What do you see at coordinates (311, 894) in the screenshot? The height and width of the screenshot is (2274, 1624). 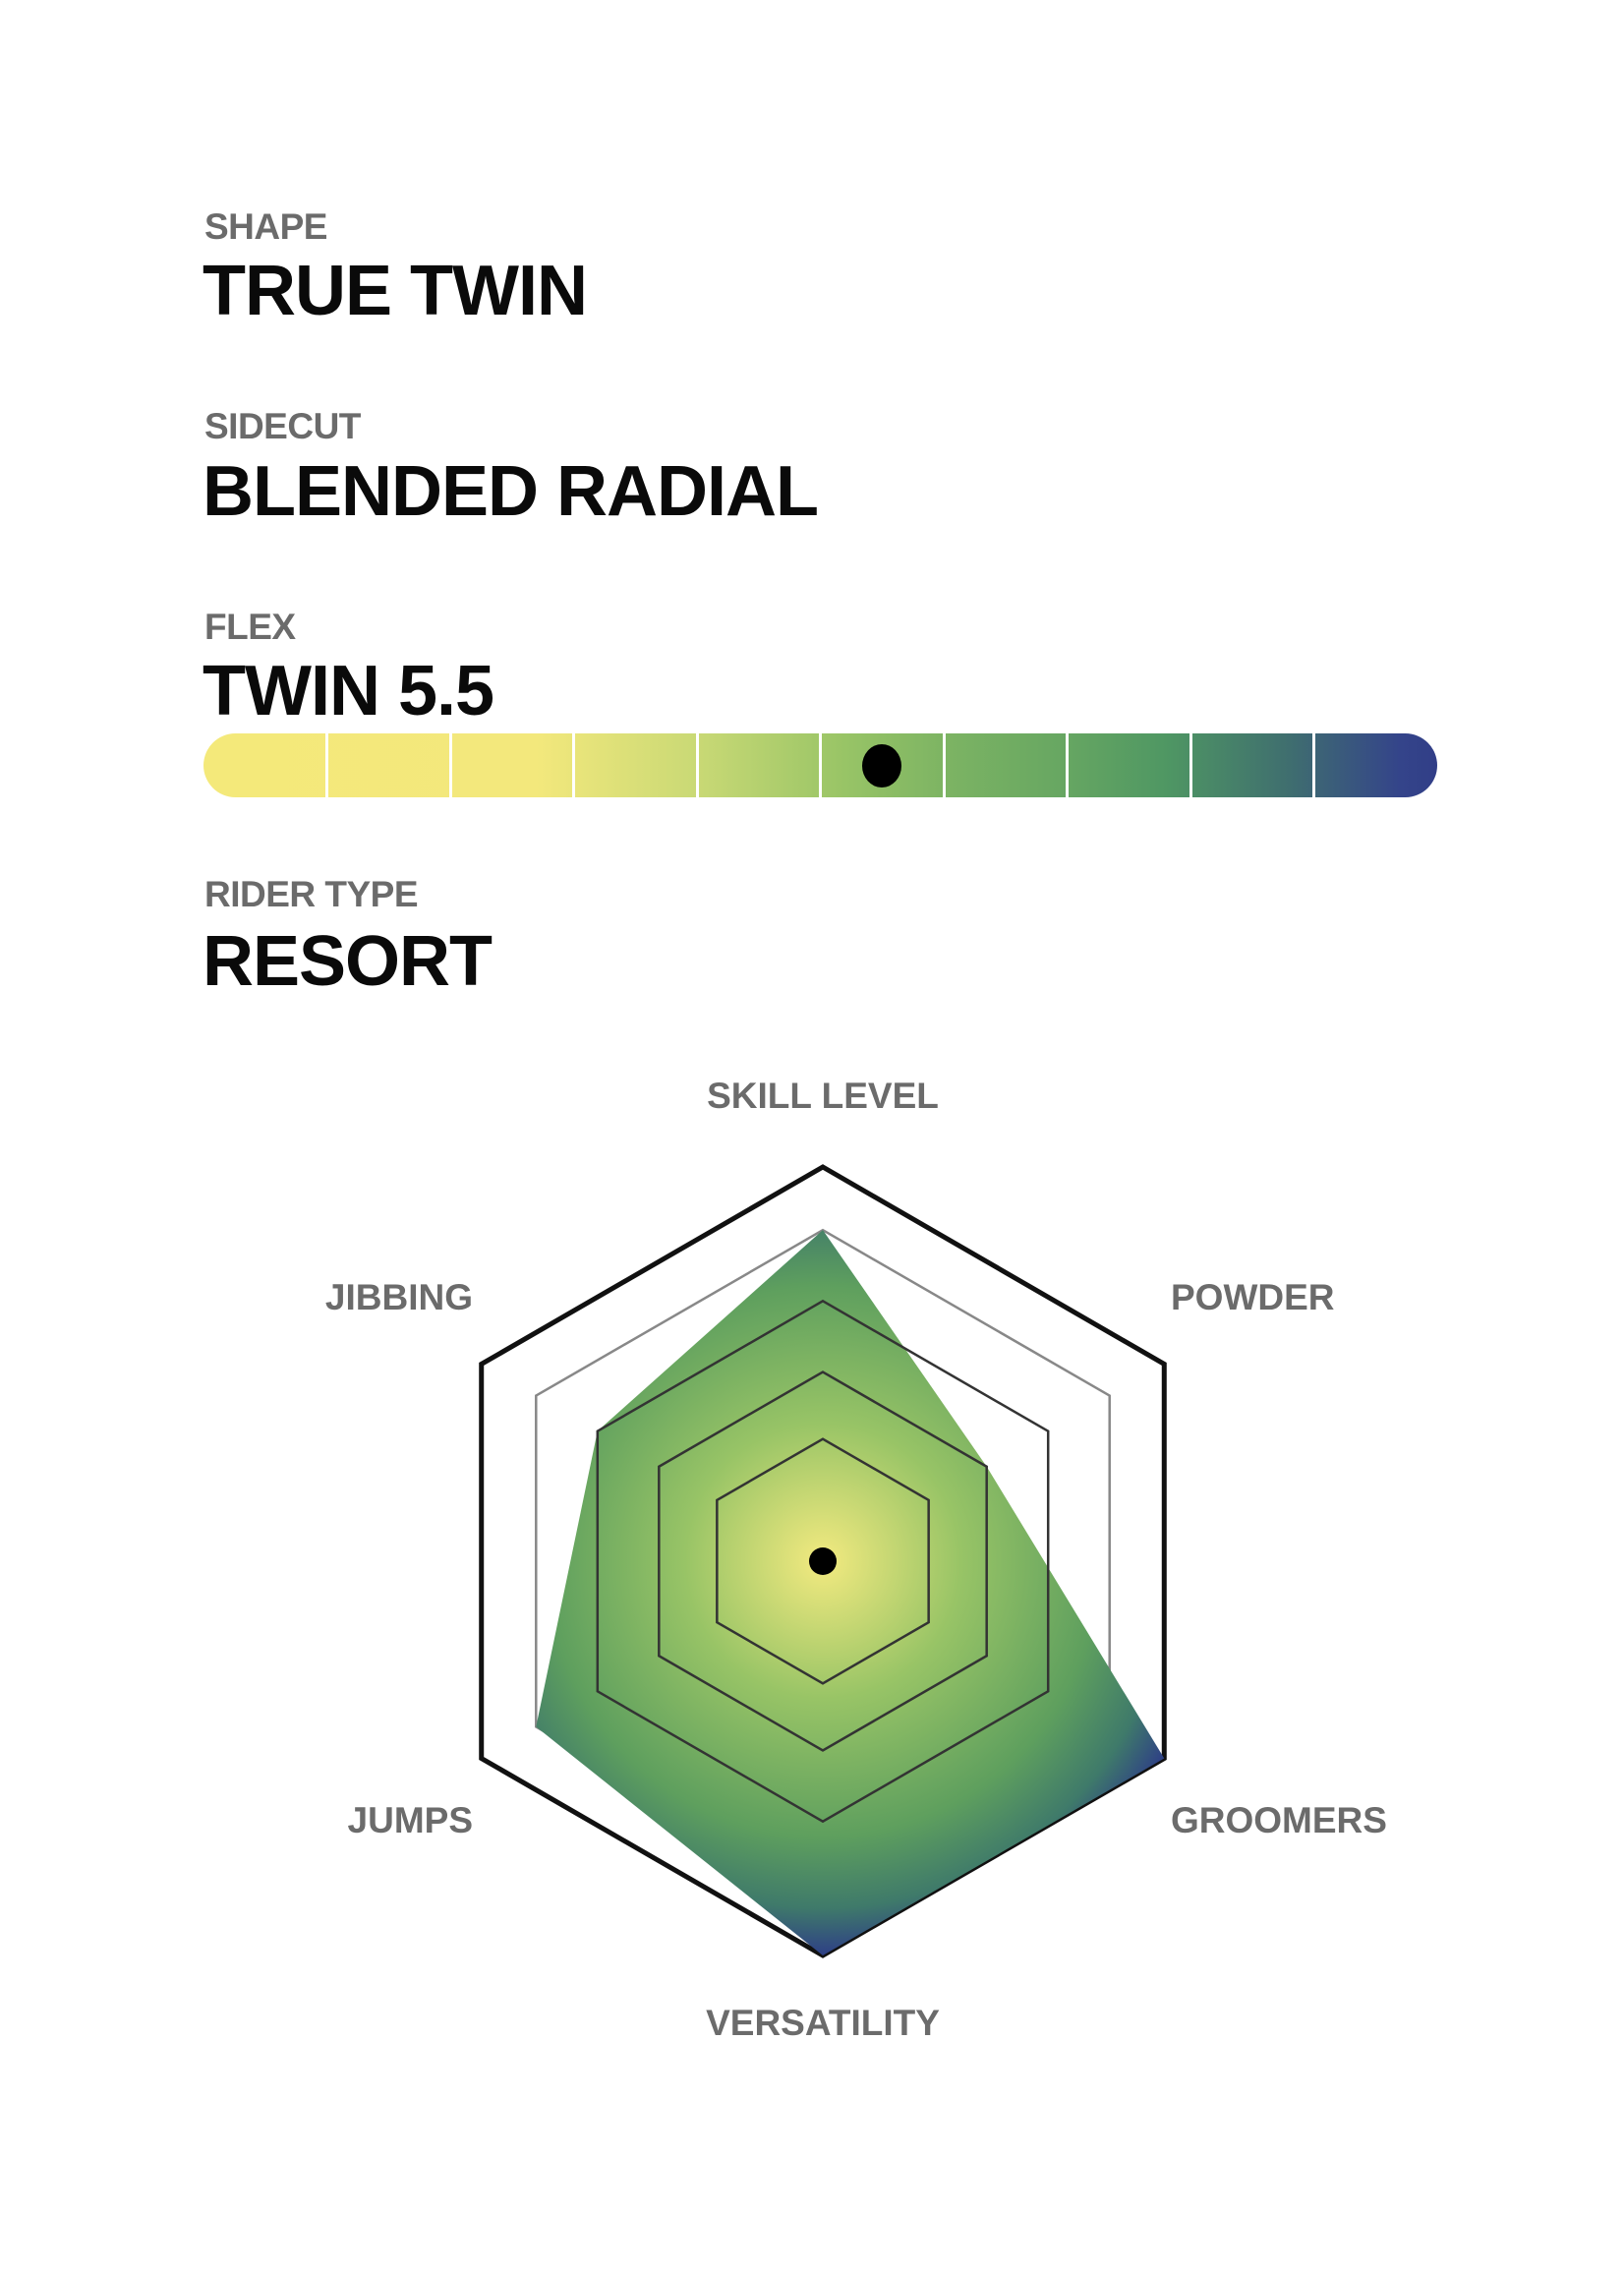 I see `spec-rider-type-label: RIDER TYPE` at bounding box center [311, 894].